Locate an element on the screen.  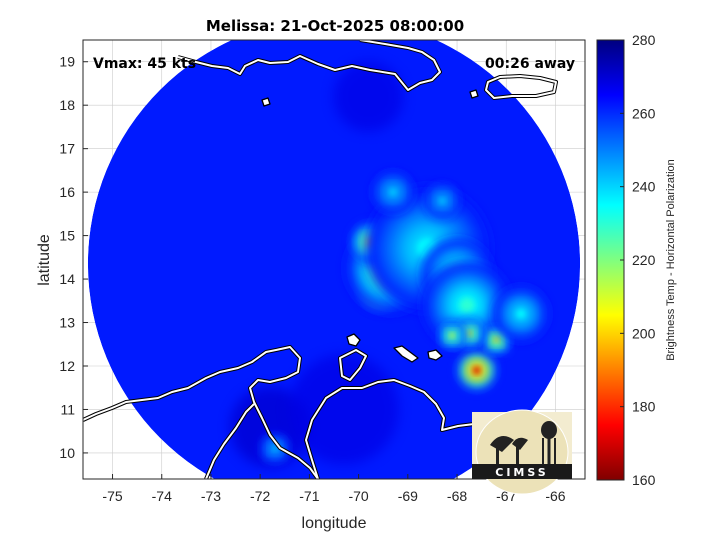
cimss-logo-text: CIMSS is located at coordinates (521, 472).